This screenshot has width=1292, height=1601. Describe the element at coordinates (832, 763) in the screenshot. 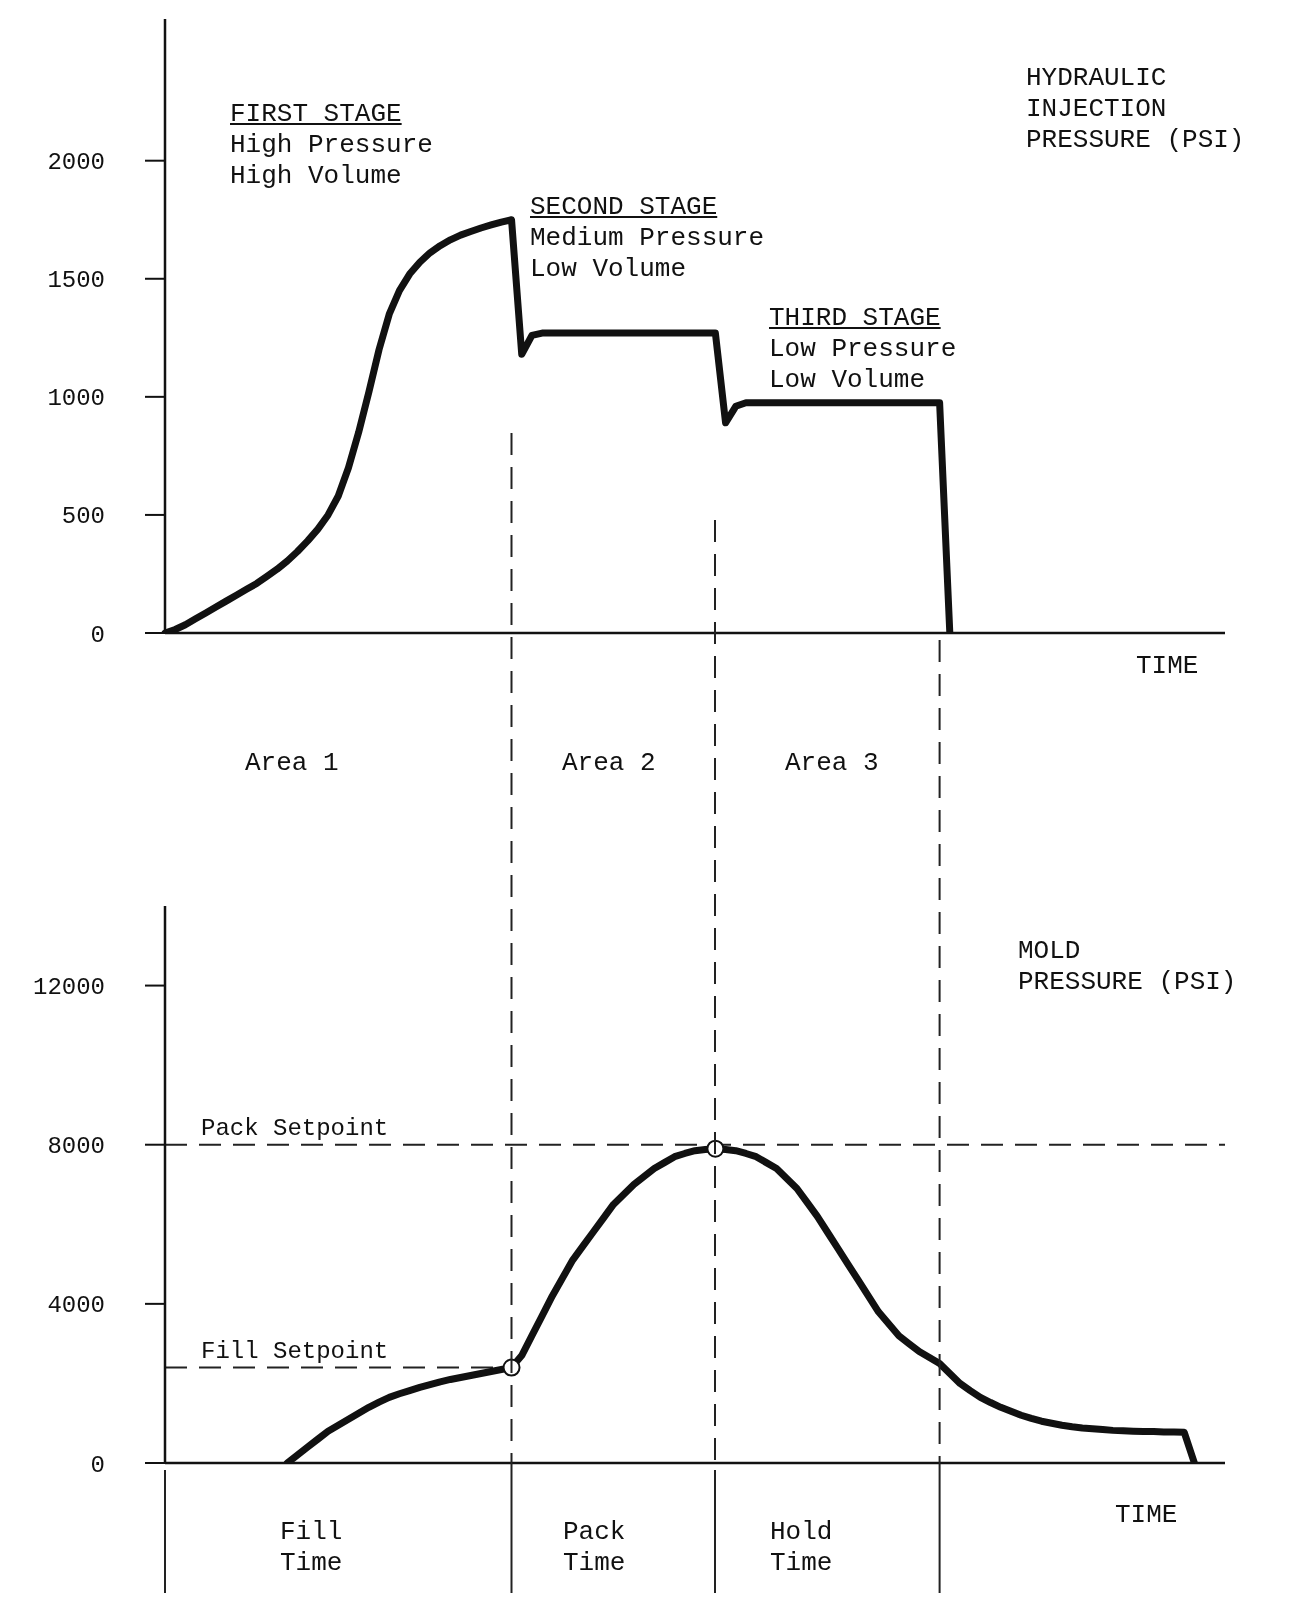

I see `text: Area 3` at that location.